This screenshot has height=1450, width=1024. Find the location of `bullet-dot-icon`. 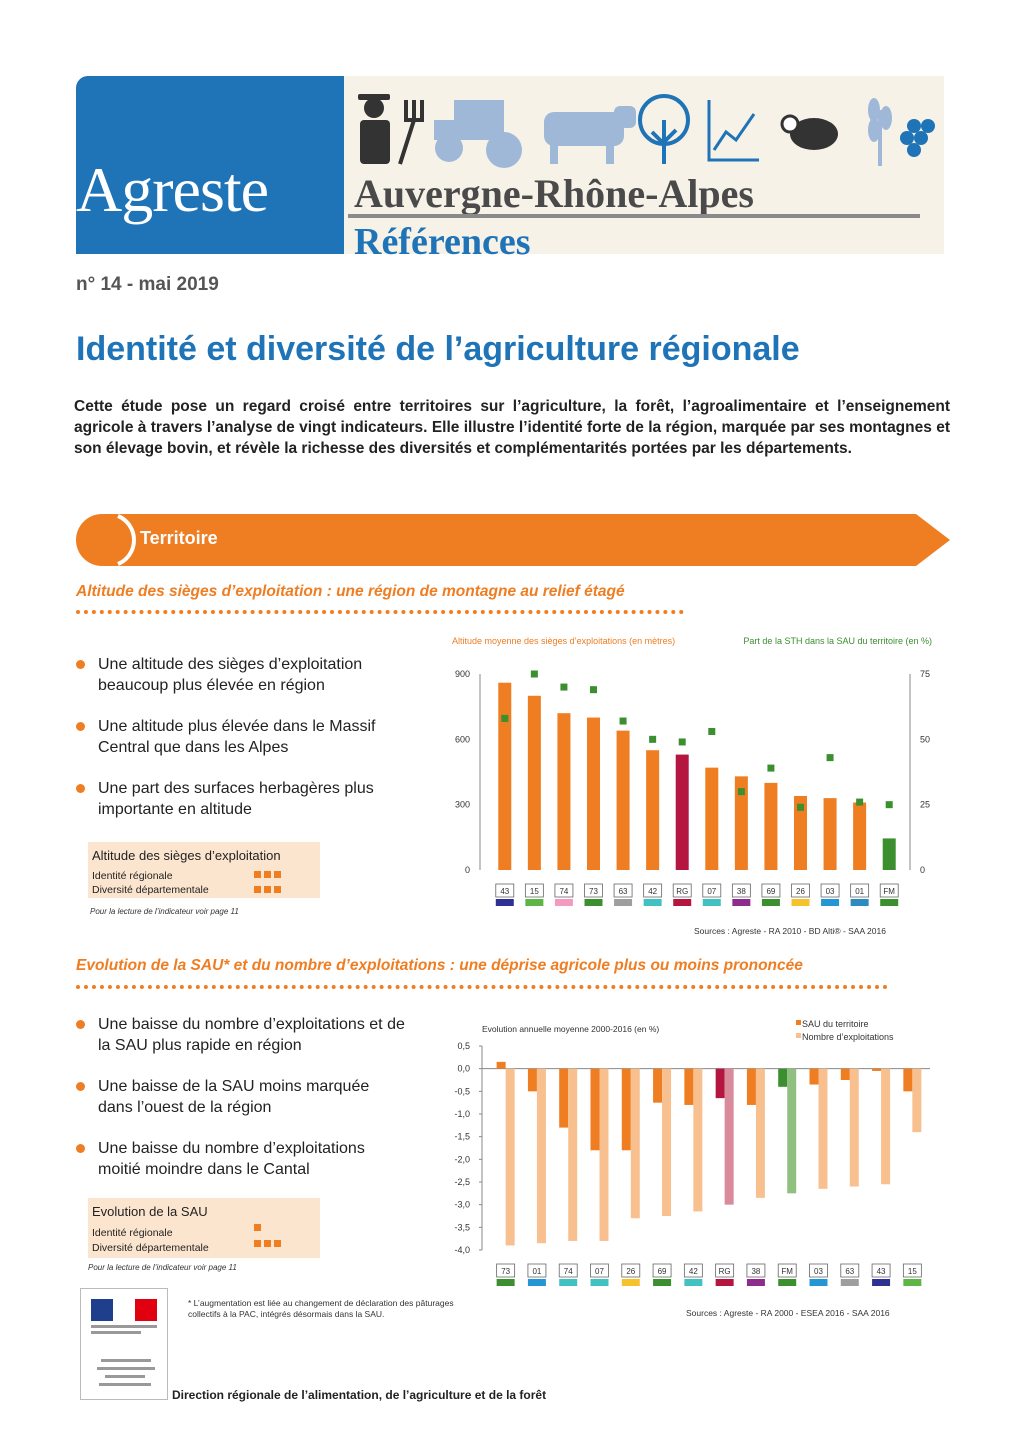

bullet-dot-icon is located at coordinates (80, 1148).